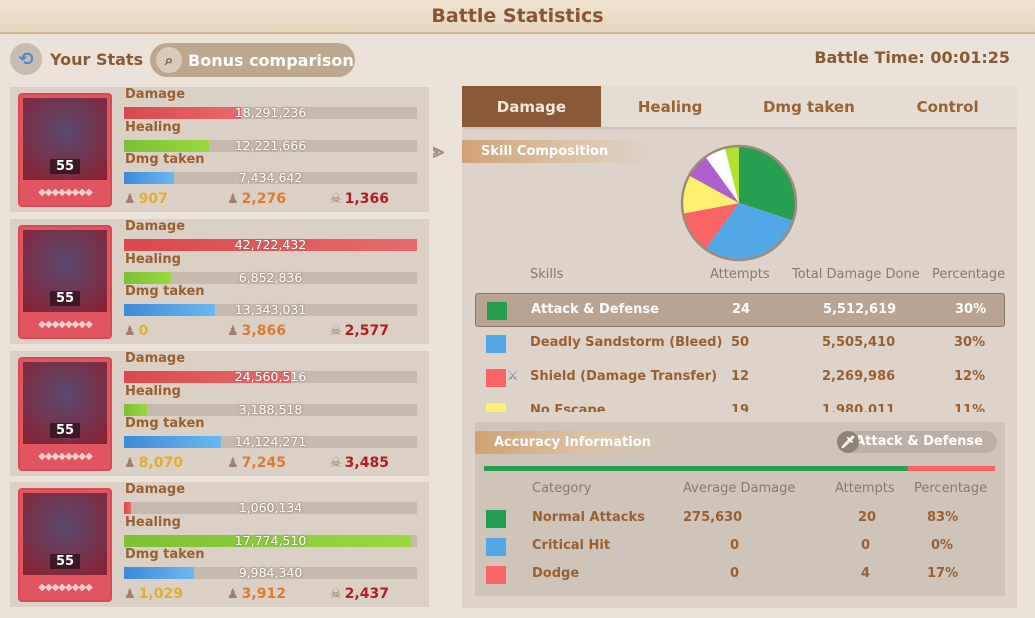  I want to click on skill-selector: 🗡 Attack & Defense, so click(917, 442).